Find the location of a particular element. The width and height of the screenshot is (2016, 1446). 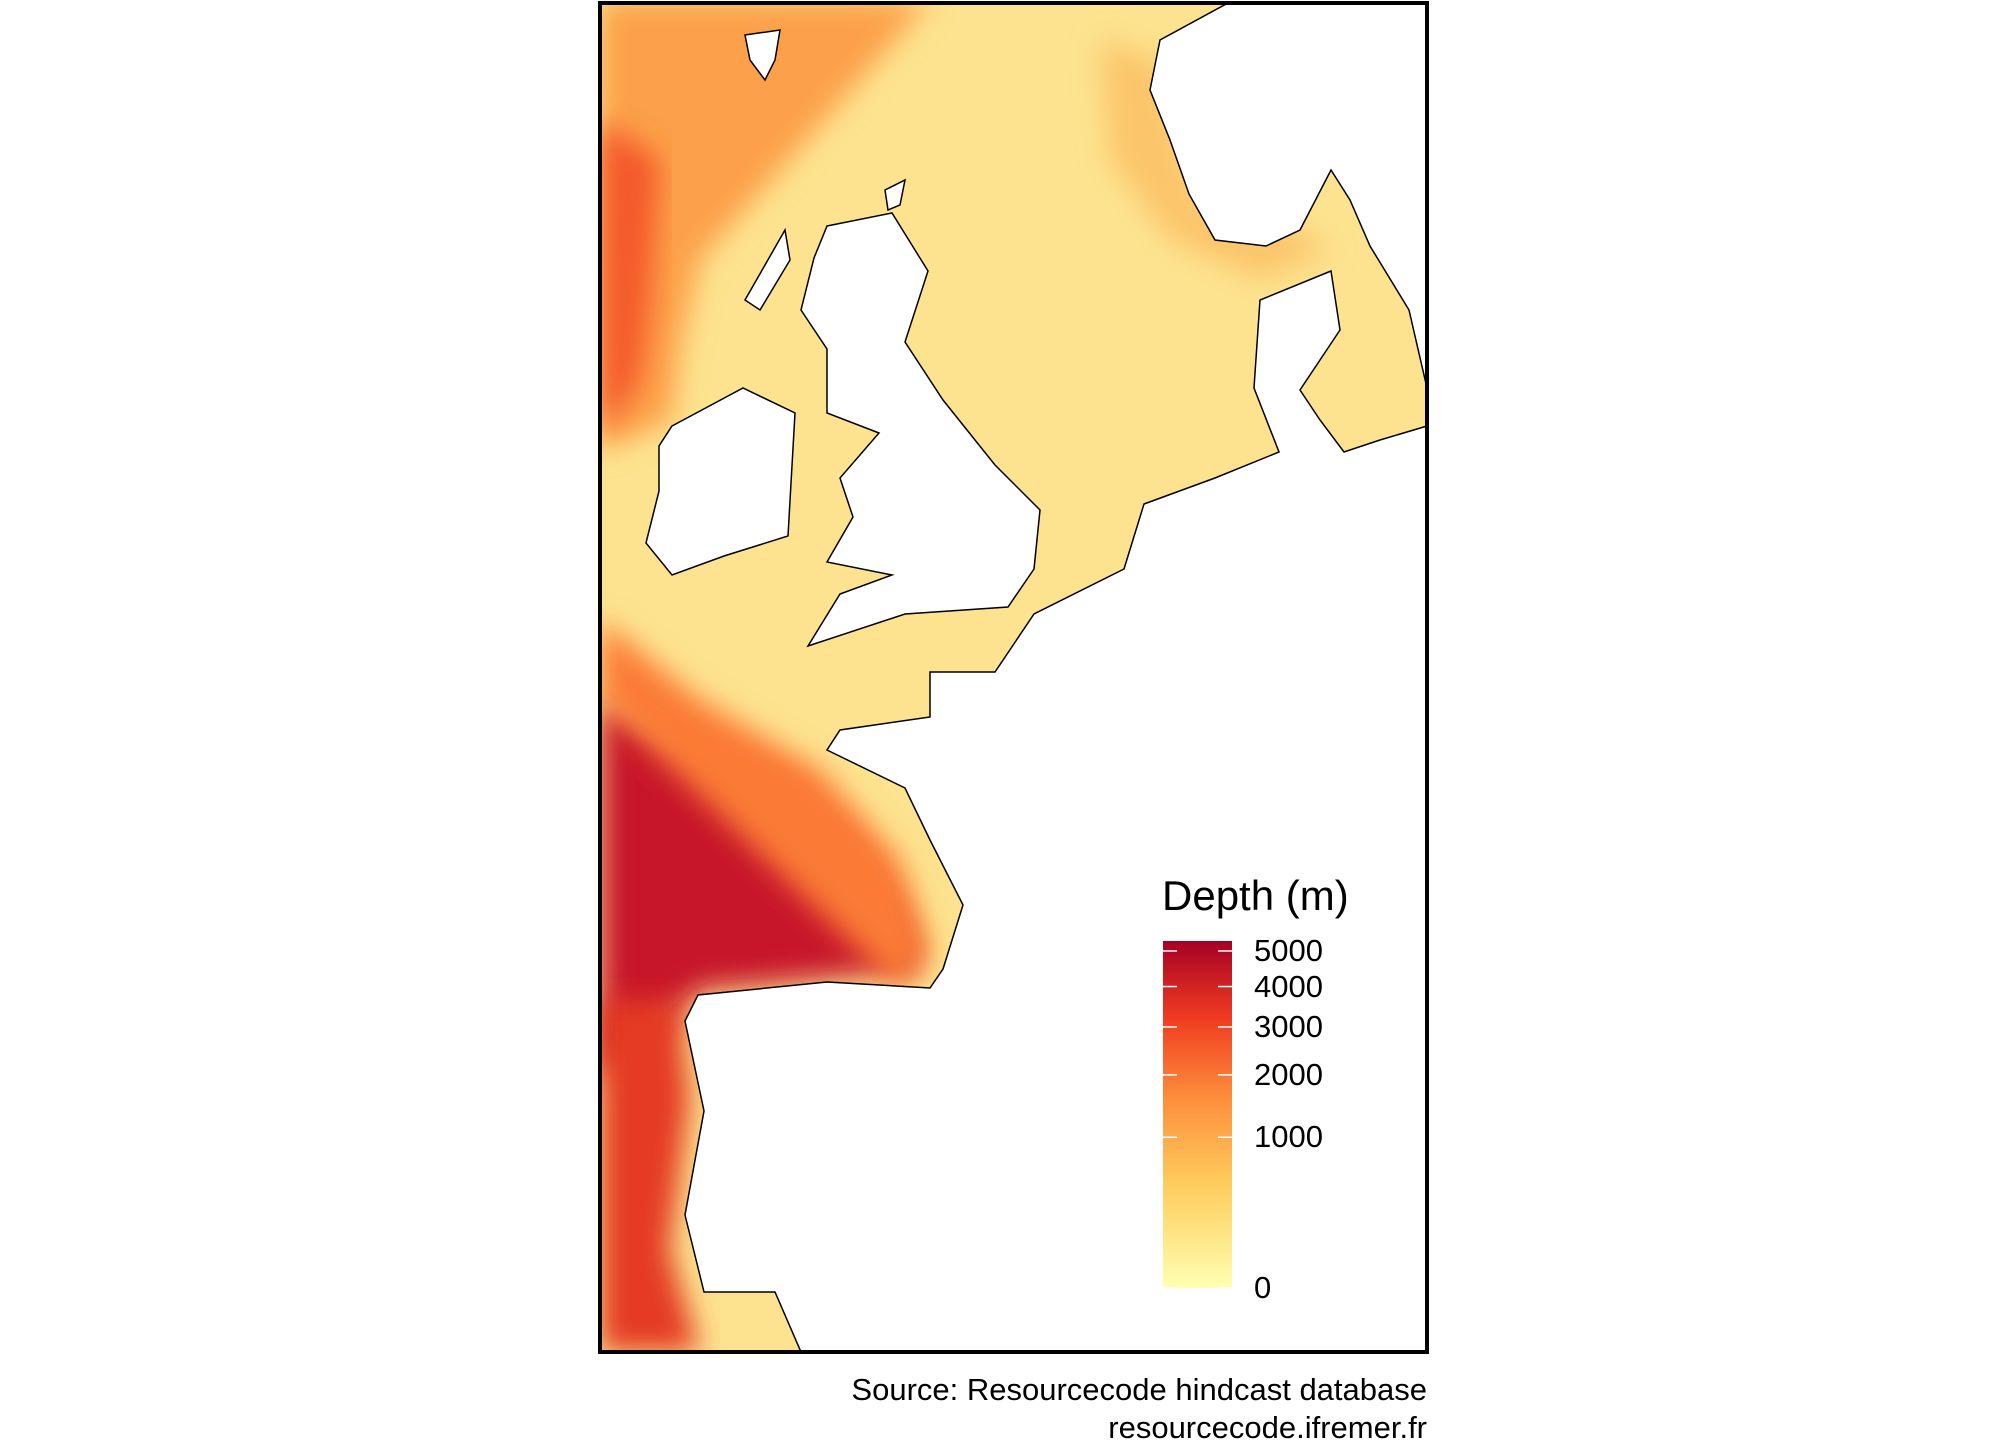

colorbar-tick-label: 0 is located at coordinates (1263, 1287).